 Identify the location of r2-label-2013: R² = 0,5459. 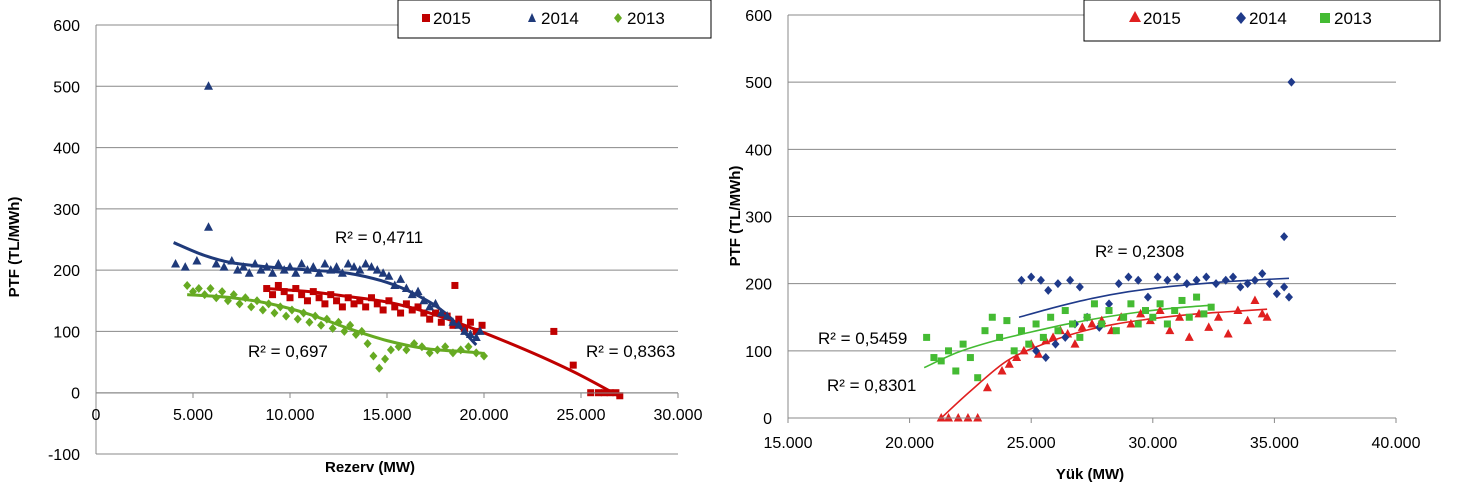
(862, 338).